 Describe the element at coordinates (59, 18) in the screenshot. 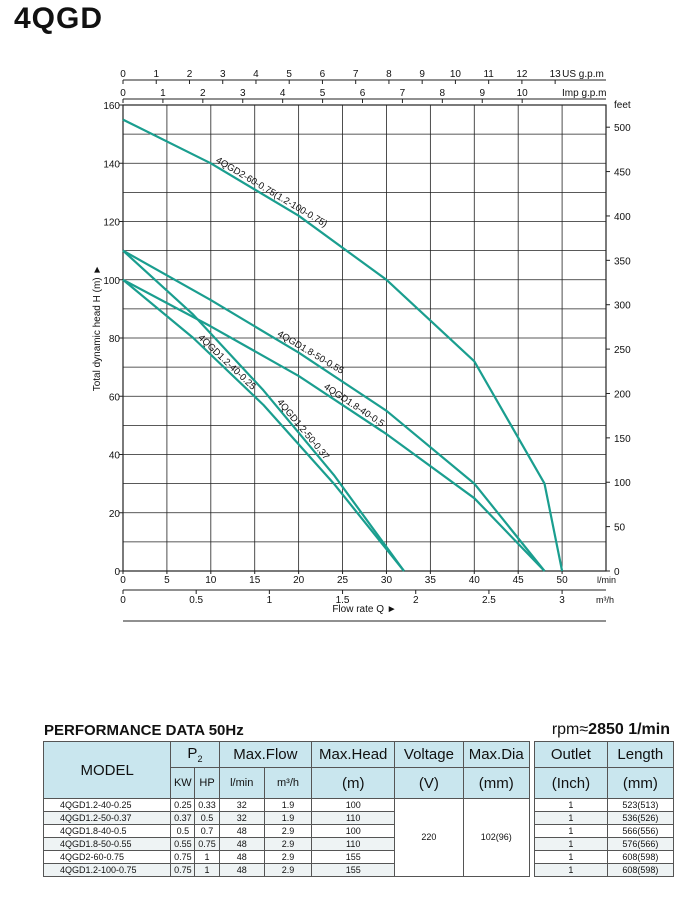

I see `page-title: 4QGD` at that location.